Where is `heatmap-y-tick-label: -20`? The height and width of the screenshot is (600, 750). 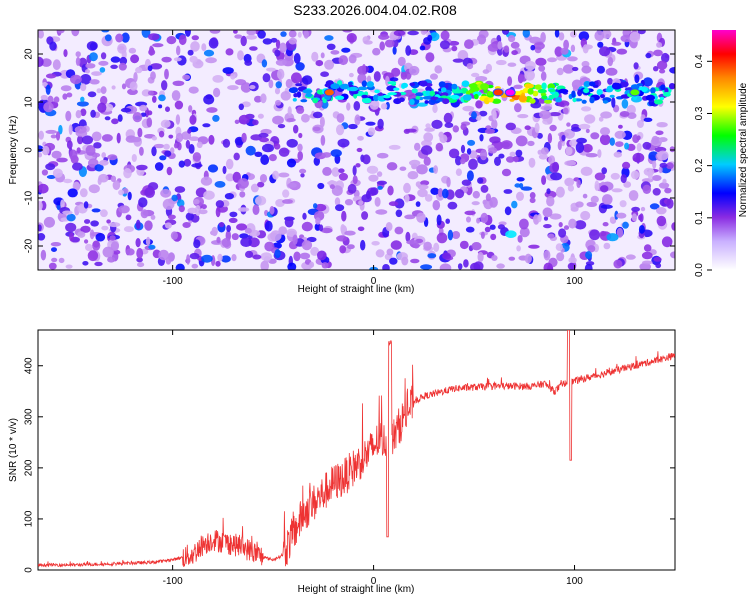 heatmap-y-tick-label: -20 is located at coordinates (29, 245).